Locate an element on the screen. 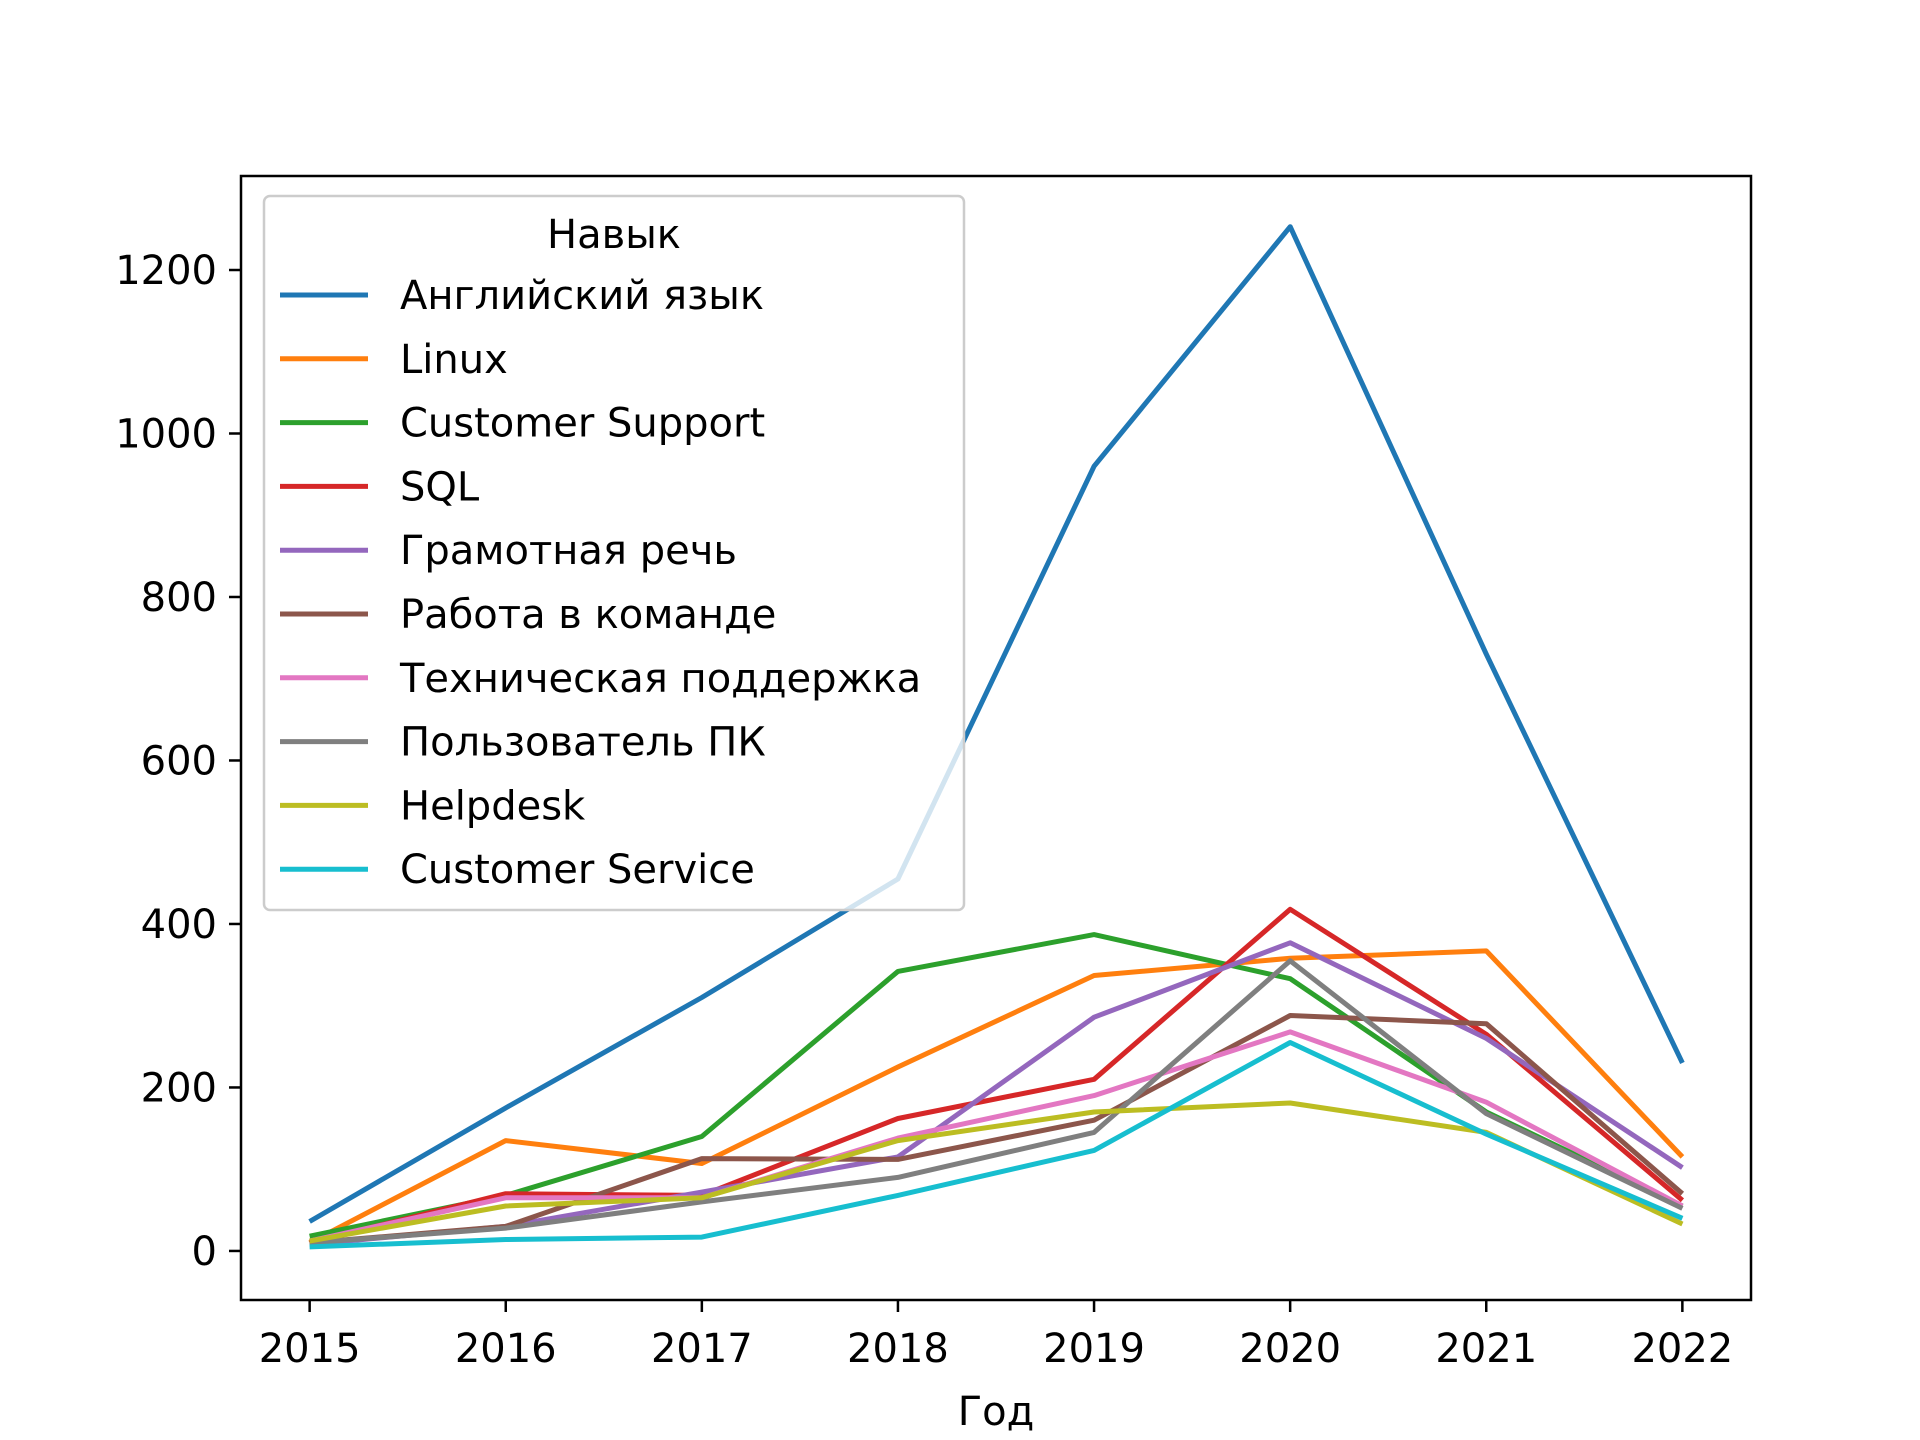 Image resolution: width=1920 pixels, height=1440 pixels. legend-label-6: Работа в команде is located at coordinates (588, 615).